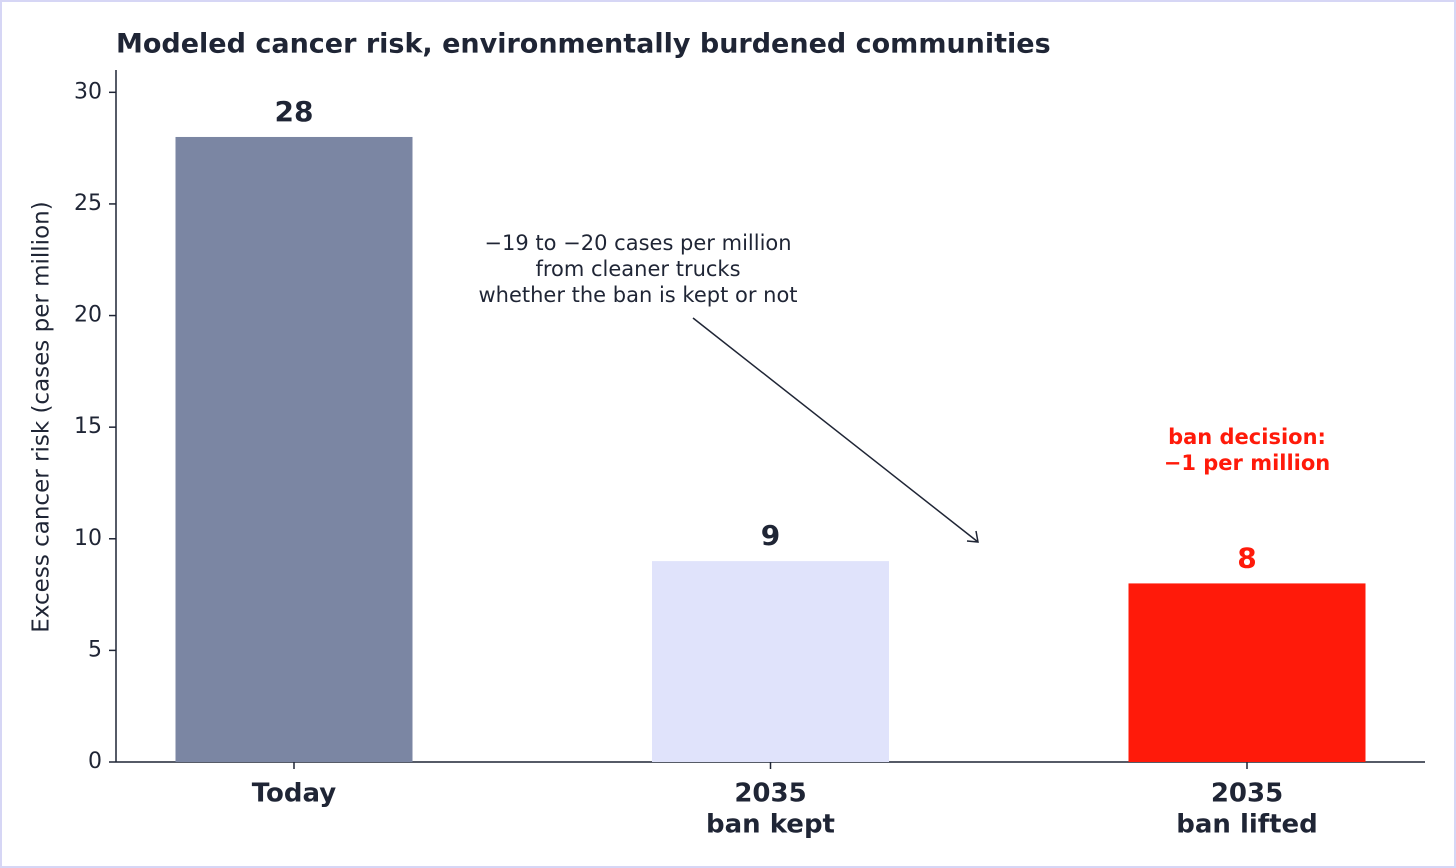 The height and width of the screenshot is (868, 1456). I want to click on value-label: 8, so click(1246, 557).